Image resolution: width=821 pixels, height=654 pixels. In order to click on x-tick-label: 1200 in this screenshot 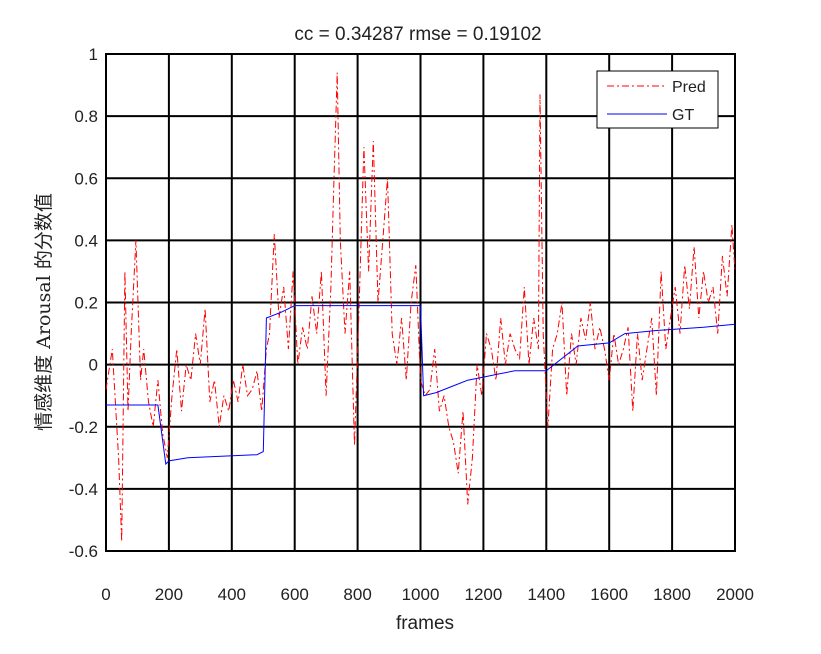, I will do `click(483, 594)`.